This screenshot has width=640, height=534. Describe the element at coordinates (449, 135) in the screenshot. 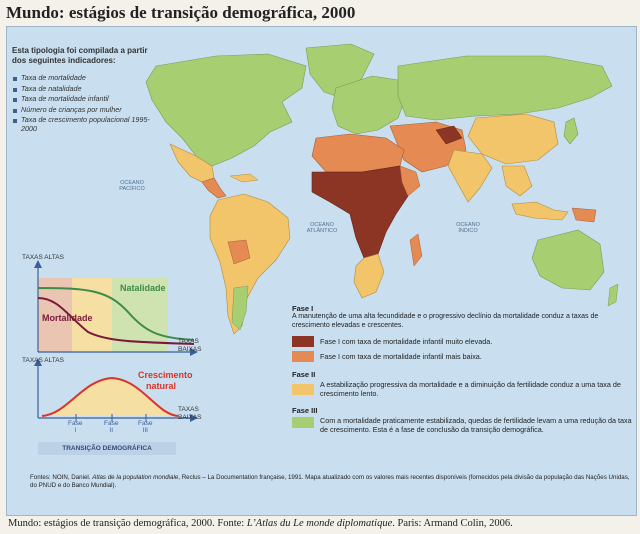

I see `afghanistan` at that location.